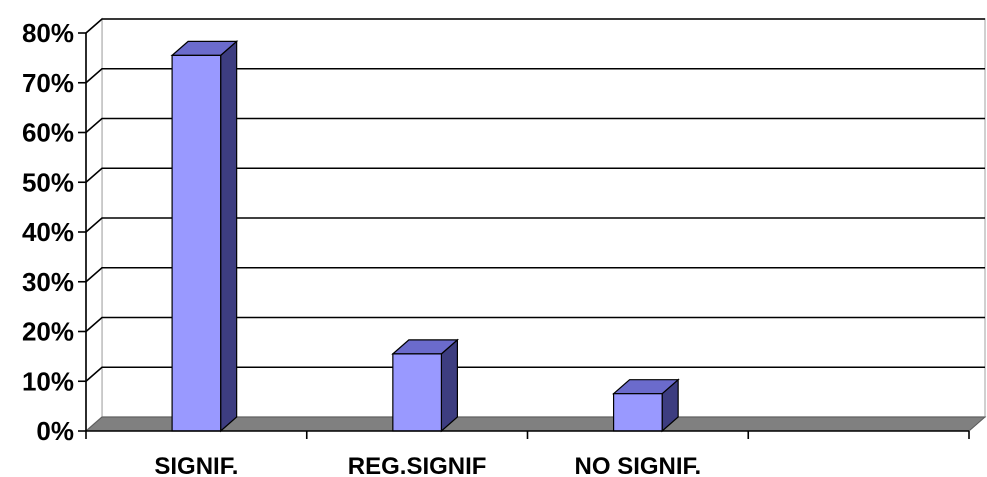  I want to click on y-tick-label: 60%, so click(48, 133).